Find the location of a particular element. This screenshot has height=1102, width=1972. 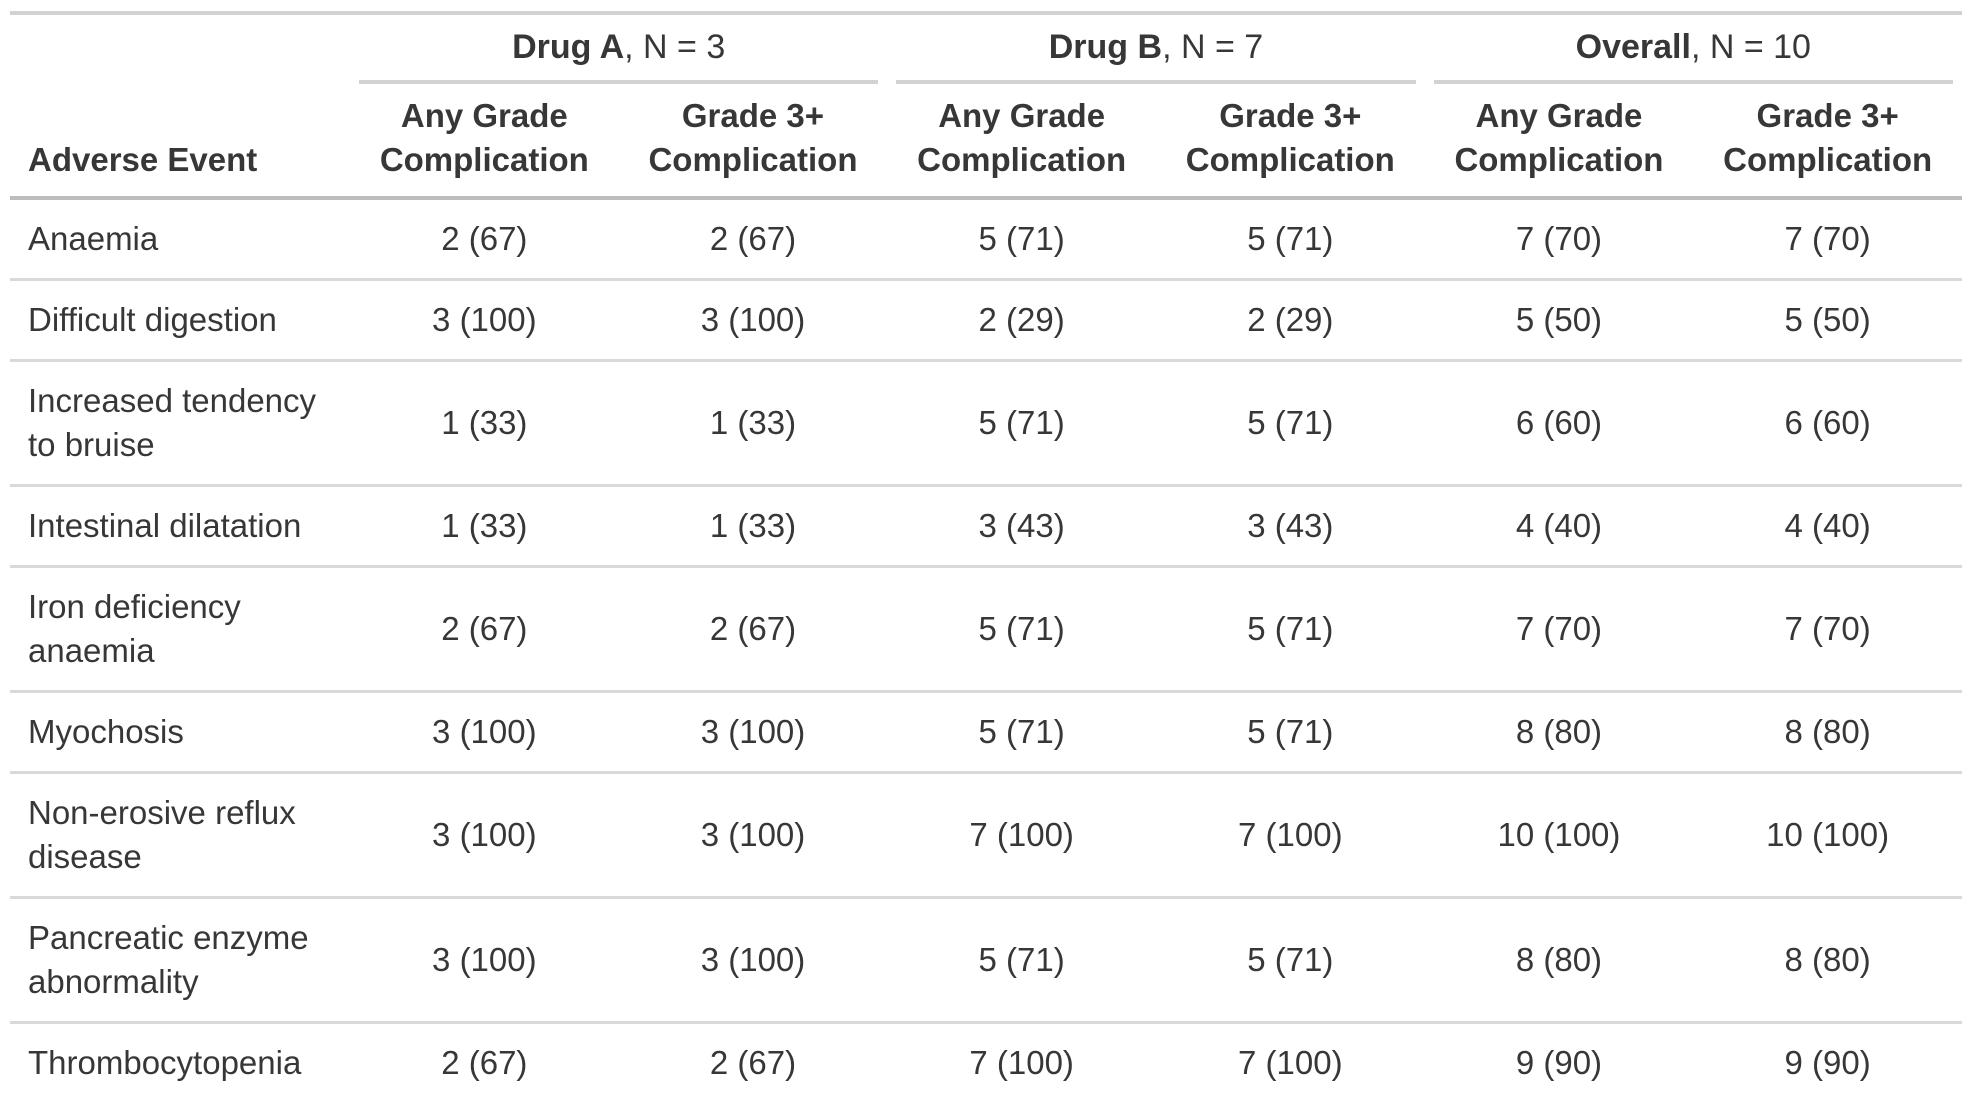

spanner-drug-a-underline is located at coordinates (619, 82).